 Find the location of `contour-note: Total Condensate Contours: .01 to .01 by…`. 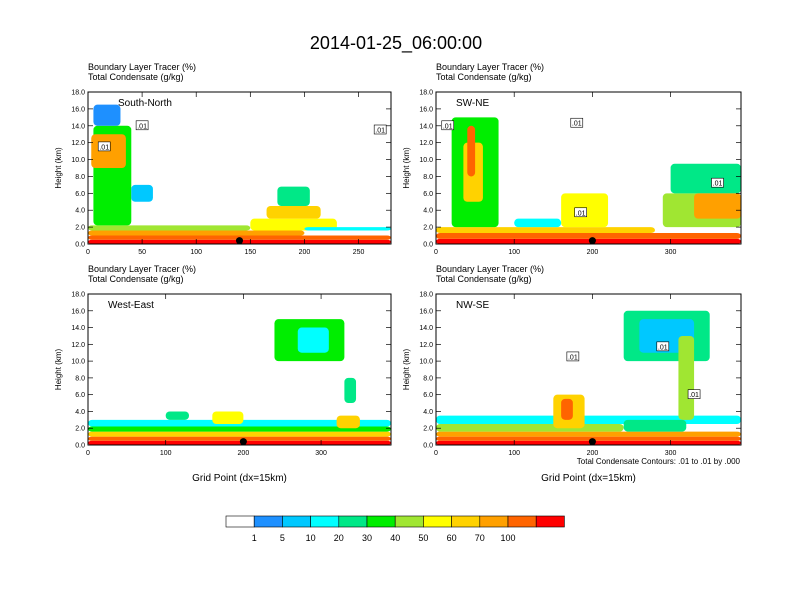

contour-note: Total Condensate Contours: .01 to .01 by… is located at coordinates (659, 461).